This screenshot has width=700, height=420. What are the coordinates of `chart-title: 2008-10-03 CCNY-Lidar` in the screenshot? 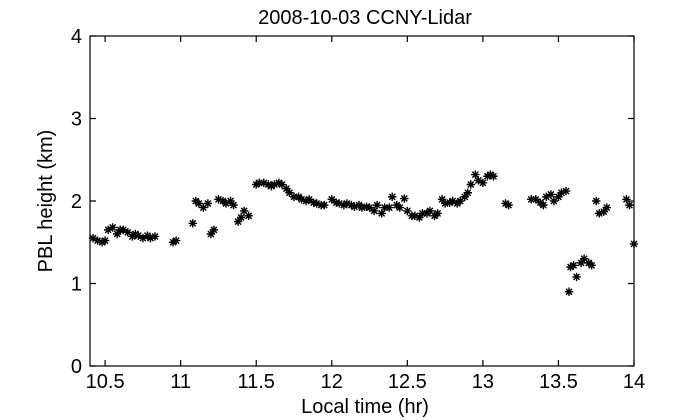 It's located at (365, 18).